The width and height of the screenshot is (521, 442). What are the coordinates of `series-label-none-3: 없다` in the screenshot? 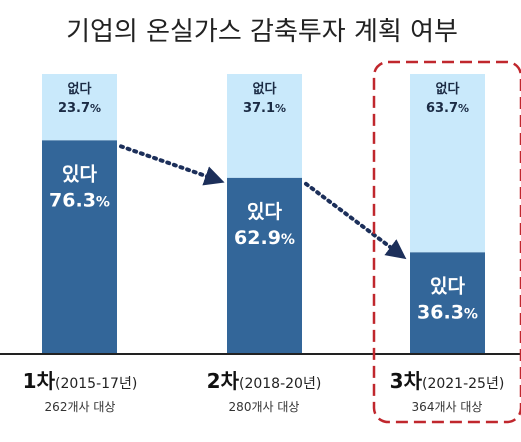 It's located at (448, 89).